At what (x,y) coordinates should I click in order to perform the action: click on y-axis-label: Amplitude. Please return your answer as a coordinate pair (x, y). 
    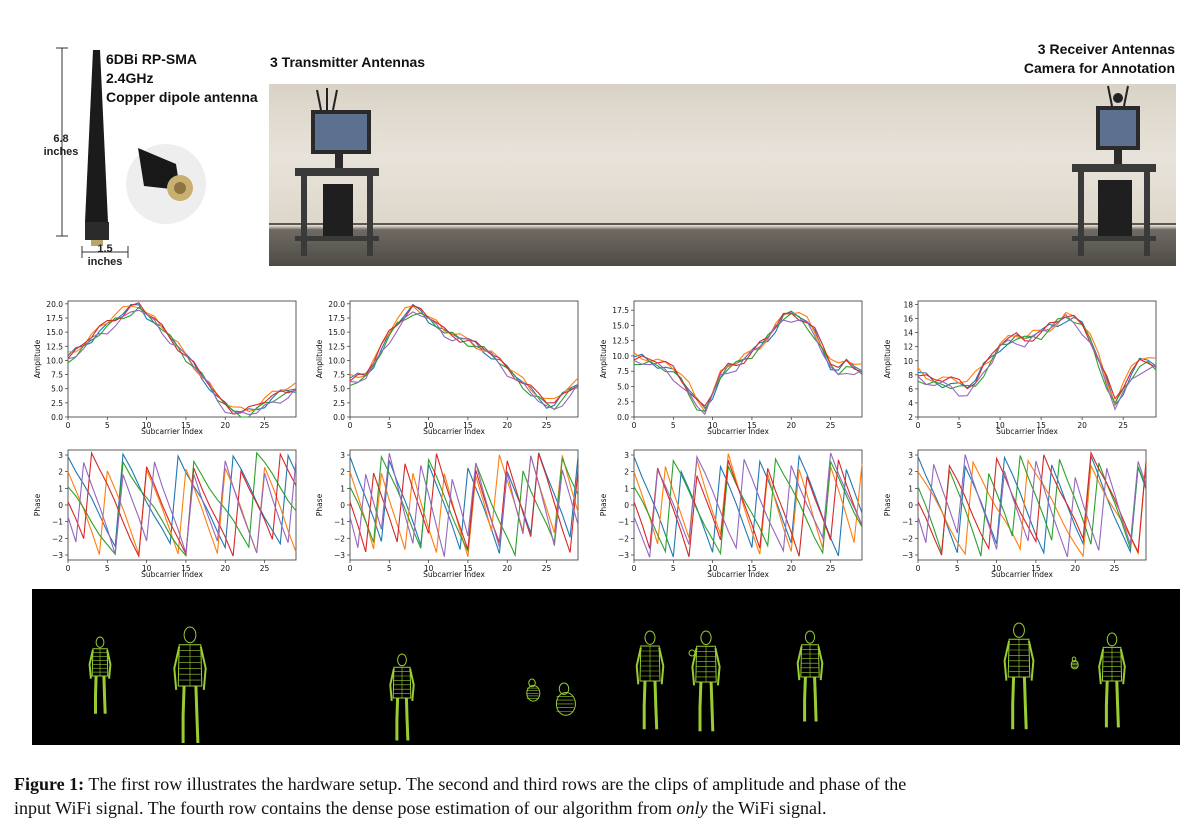
    Looking at the image, I should click on (603, 358).